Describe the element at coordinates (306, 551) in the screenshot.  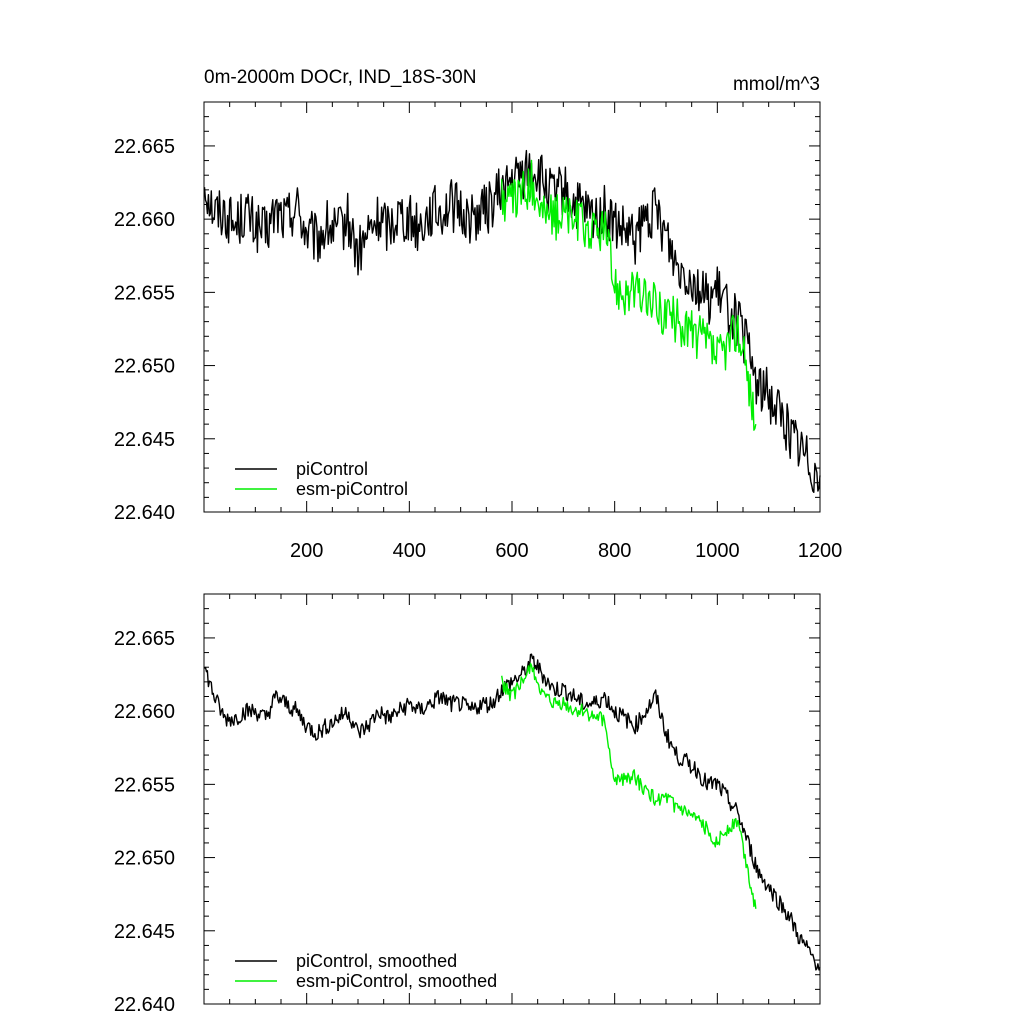
I see `x-tick-label: 200` at that location.